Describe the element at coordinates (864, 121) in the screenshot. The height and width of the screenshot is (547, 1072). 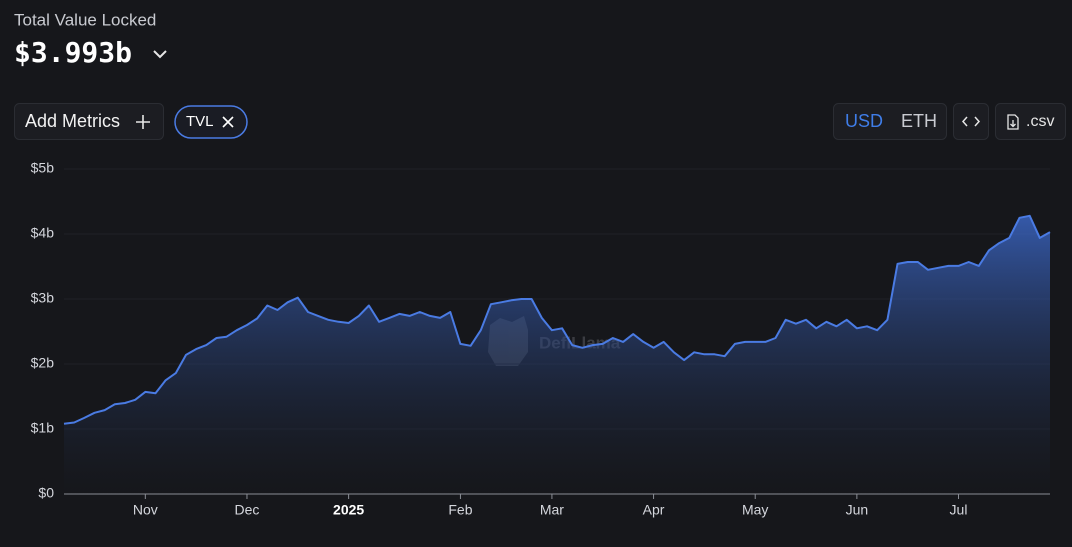
I see `currency-option: USD` at that location.